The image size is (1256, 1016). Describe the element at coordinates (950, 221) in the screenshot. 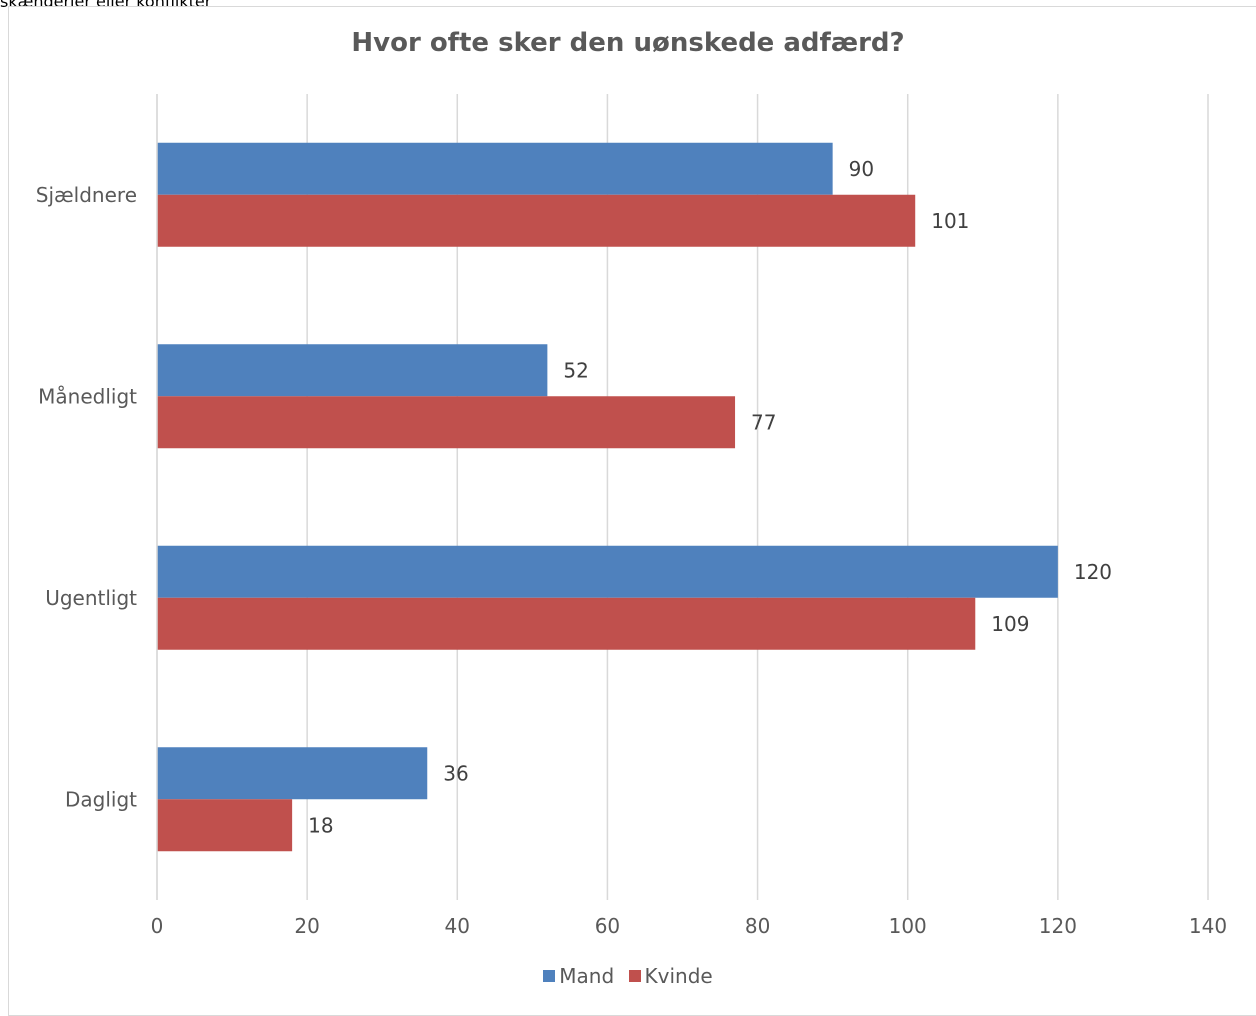

I see `data-label: 101` at that location.